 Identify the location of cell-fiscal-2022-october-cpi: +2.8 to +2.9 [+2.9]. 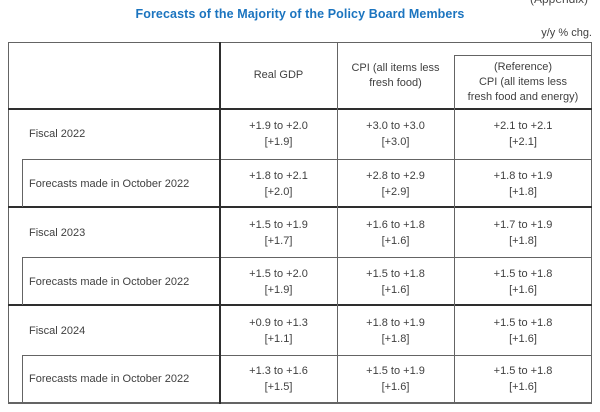
(395, 183).